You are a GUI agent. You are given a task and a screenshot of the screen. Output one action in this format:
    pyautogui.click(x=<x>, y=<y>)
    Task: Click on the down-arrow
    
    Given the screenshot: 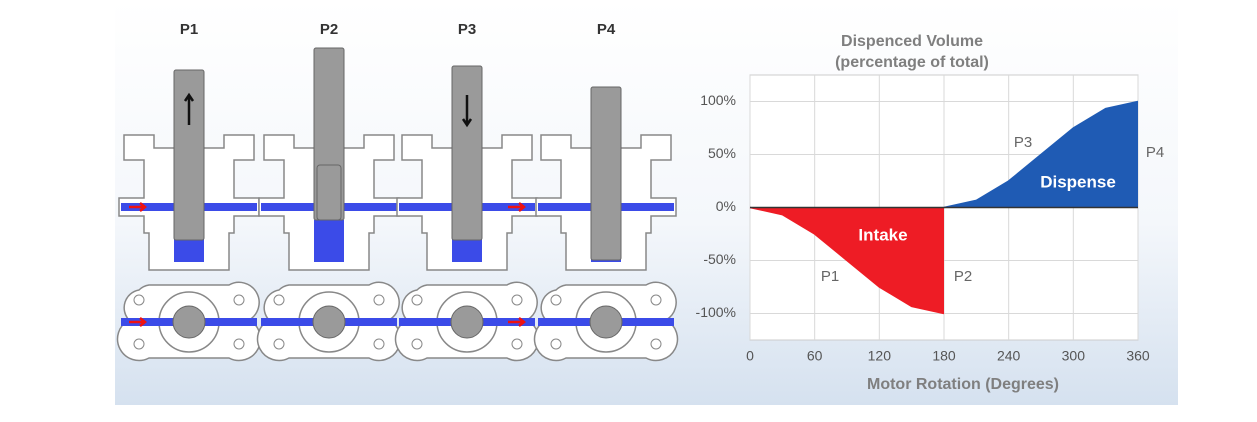 What is the action you would take?
    pyautogui.click(x=467, y=111)
    